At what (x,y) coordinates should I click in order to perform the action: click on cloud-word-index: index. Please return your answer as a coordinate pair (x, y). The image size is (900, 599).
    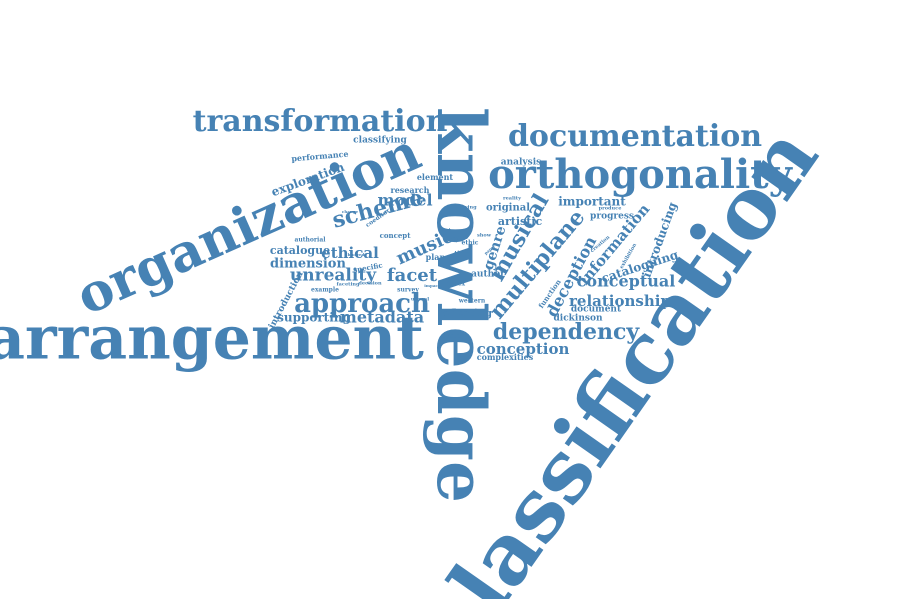
    Looking at the image, I should click on (456, 284).